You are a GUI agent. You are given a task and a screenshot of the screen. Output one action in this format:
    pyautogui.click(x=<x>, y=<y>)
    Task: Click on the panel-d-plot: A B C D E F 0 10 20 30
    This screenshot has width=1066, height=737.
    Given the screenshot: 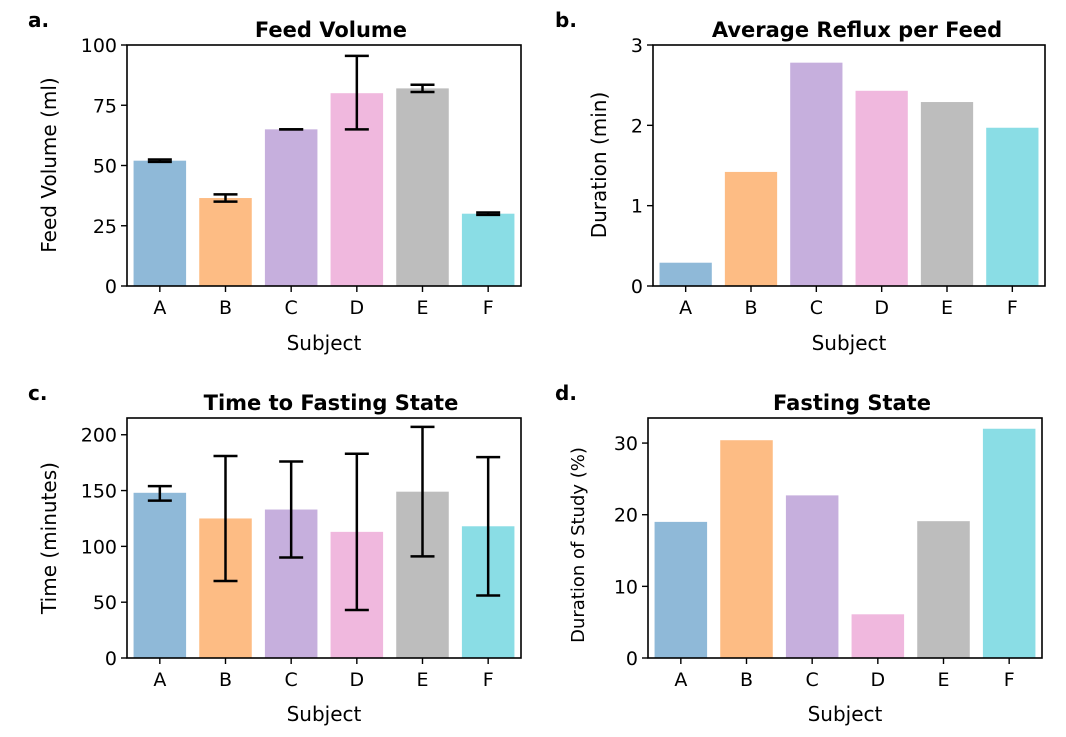 What is the action you would take?
    pyautogui.click(x=828, y=554)
    